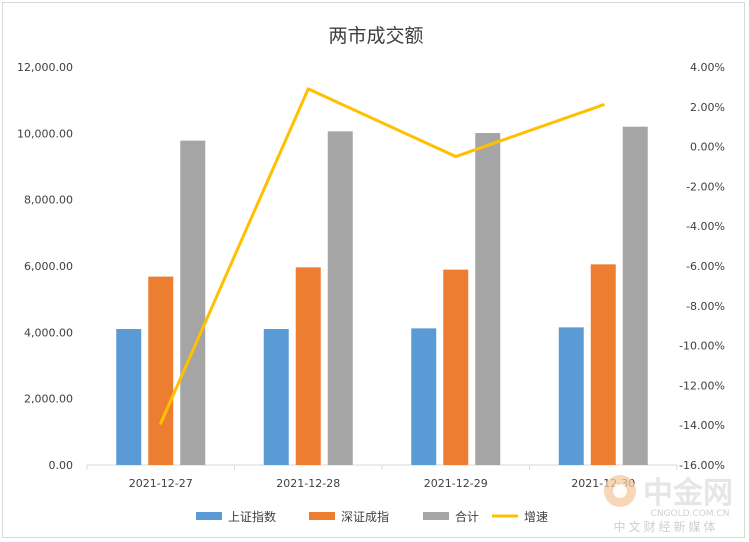 This screenshot has height=542, width=749. I want to click on y-right-tick-label: -14.00%, so click(702, 425).